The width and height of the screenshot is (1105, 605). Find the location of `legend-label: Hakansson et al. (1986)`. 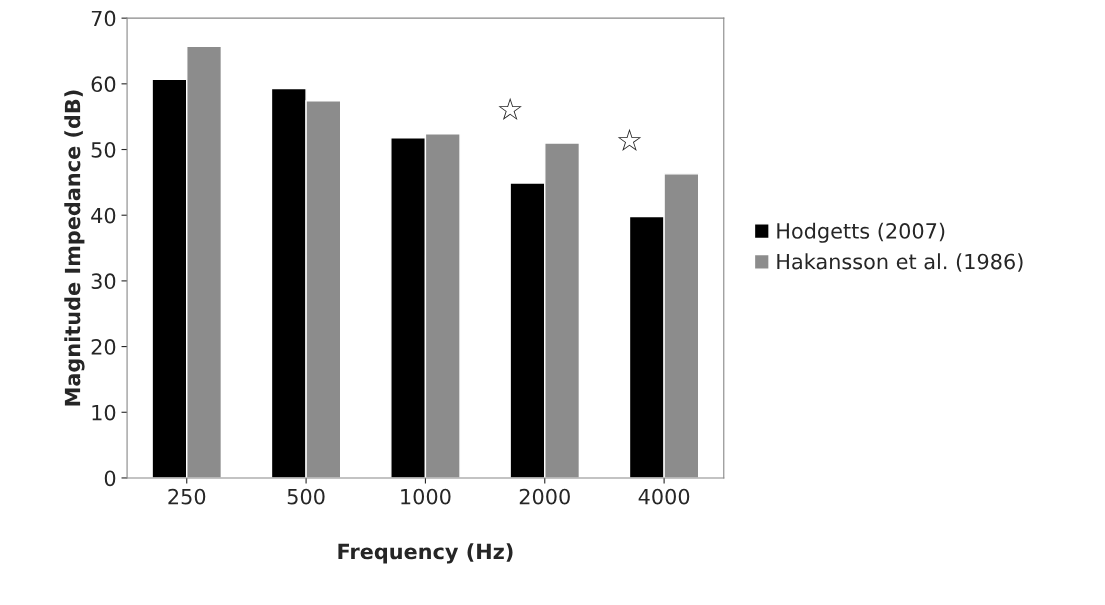

legend-label: Hakansson et al. (1986) is located at coordinates (900, 262).